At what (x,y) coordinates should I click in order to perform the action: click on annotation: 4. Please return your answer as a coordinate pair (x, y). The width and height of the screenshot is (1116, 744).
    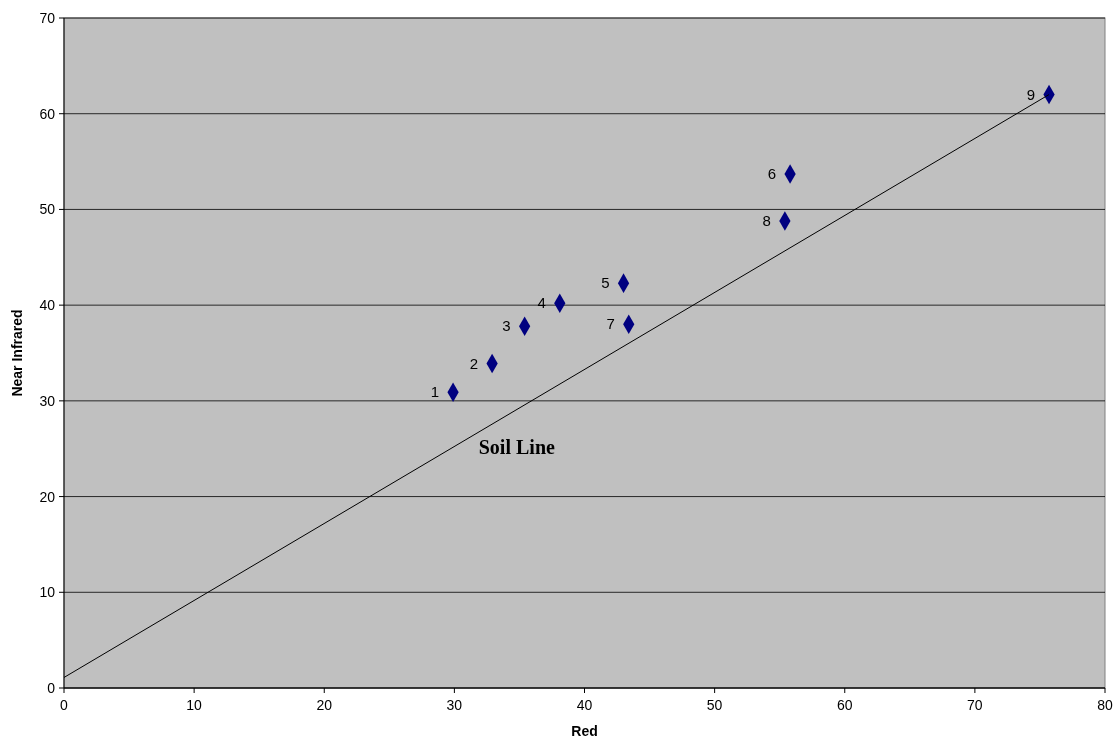
    Looking at the image, I should click on (541, 303).